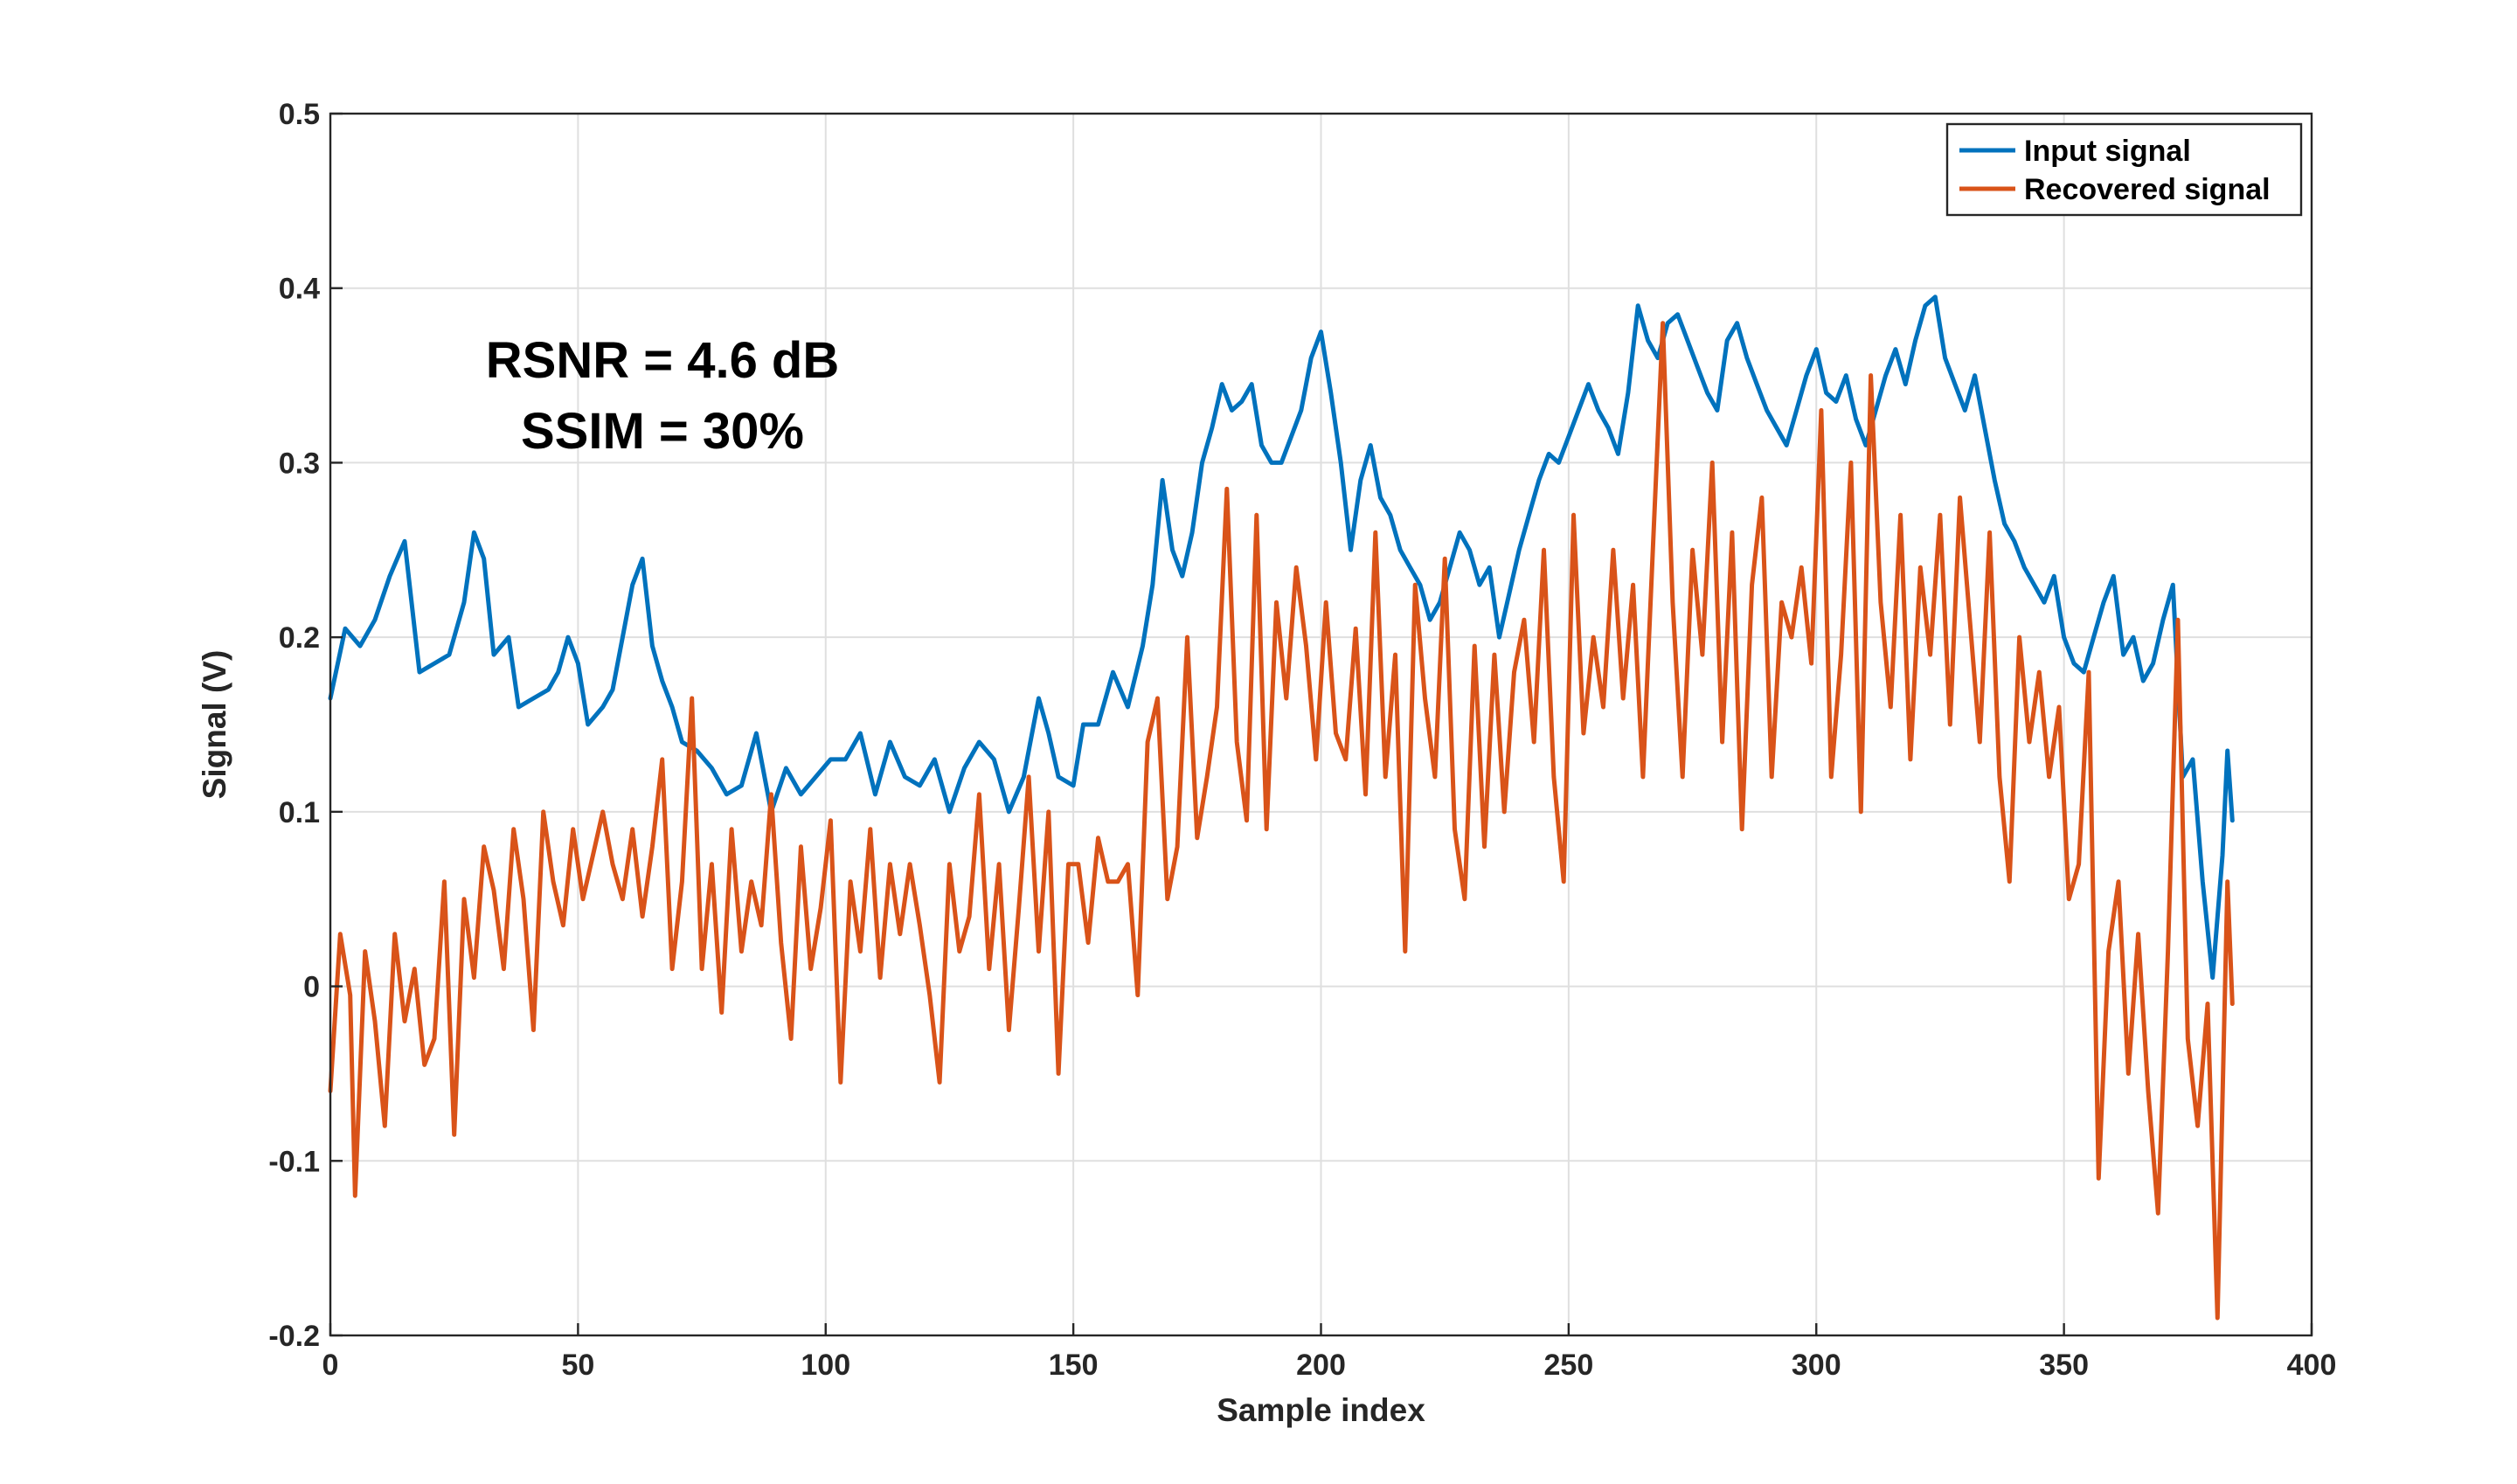 Image resolution: width=2517 pixels, height=1484 pixels. I want to click on legend-label-input-signal: Input signal, so click(2107, 151).